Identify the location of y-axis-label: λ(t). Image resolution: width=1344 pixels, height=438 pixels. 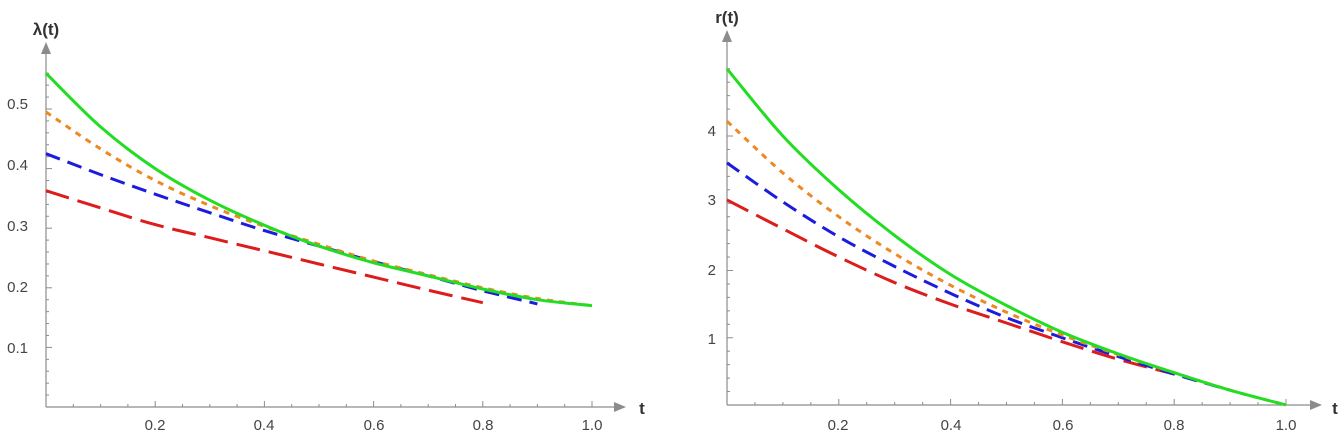
(46, 29).